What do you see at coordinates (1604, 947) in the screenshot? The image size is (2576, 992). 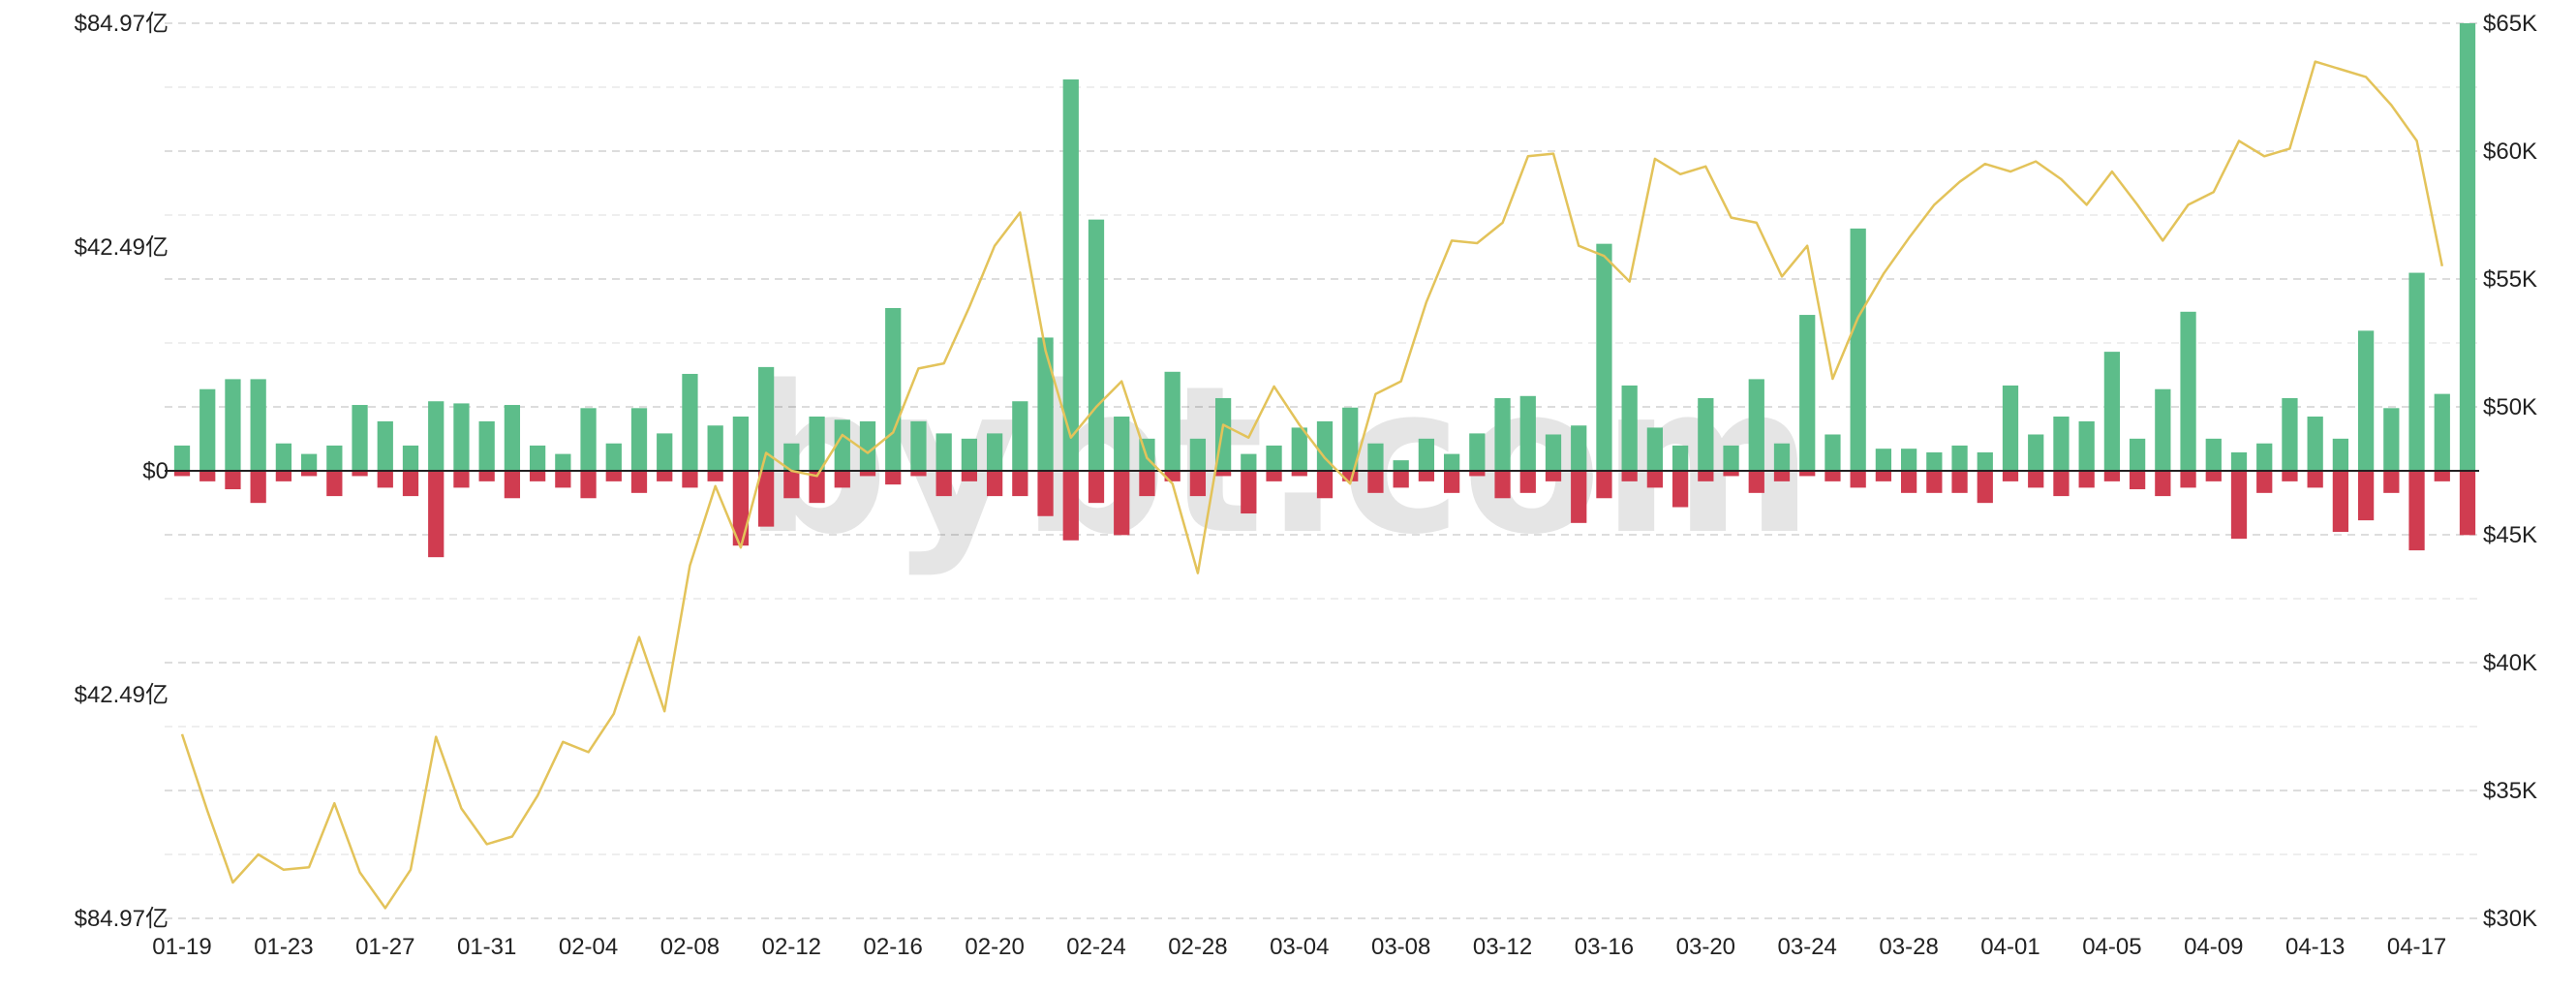 I see `x-tick-label: 03-16` at bounding box center [1604, 947].